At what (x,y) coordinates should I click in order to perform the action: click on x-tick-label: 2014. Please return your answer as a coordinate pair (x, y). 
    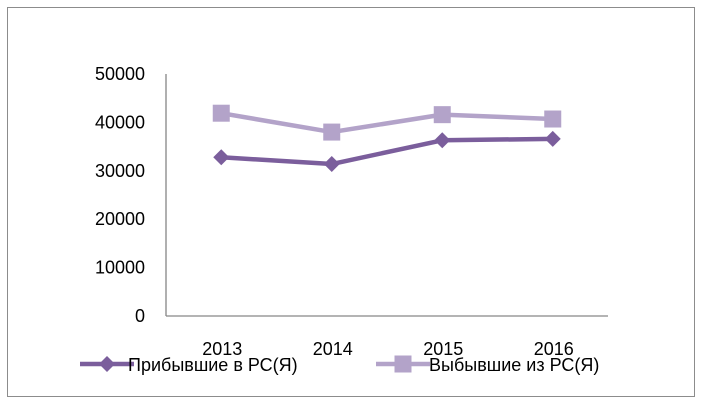
    Looking at the image, I should click on (333, 349).